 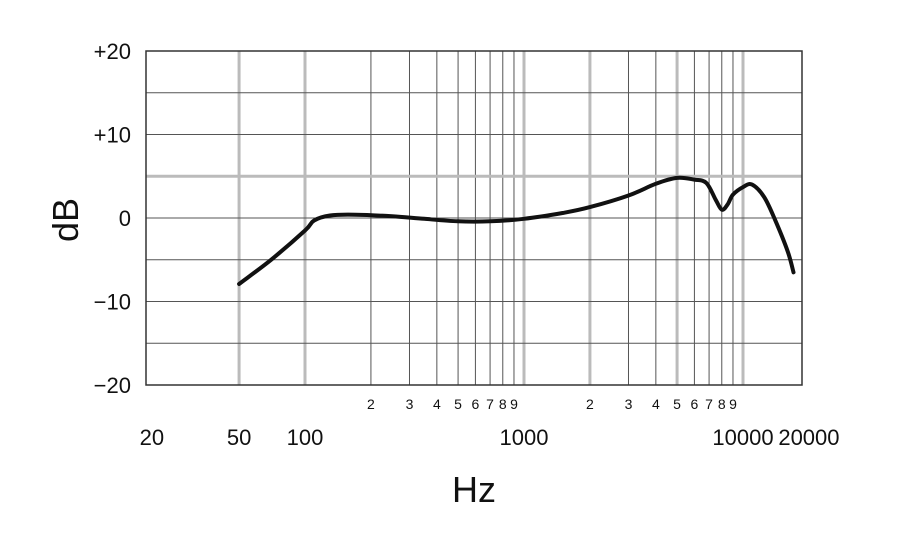 What do you see at coordinates (152, 437) in the screenshot?
I see `x-major-tick-label: 20` at bounding box center [152, 437].